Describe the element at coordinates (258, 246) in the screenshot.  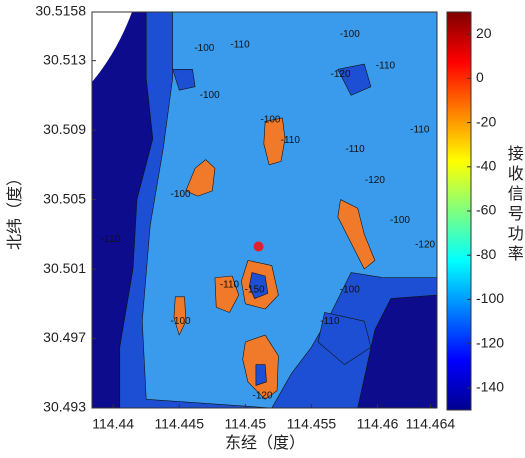
I see `transmitter-marker` at that location.